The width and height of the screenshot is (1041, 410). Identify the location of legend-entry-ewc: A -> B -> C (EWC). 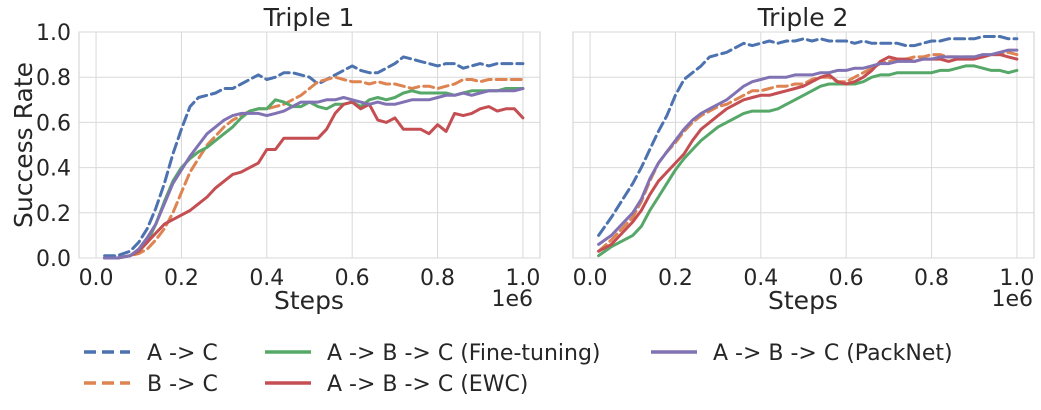
(396, 384).